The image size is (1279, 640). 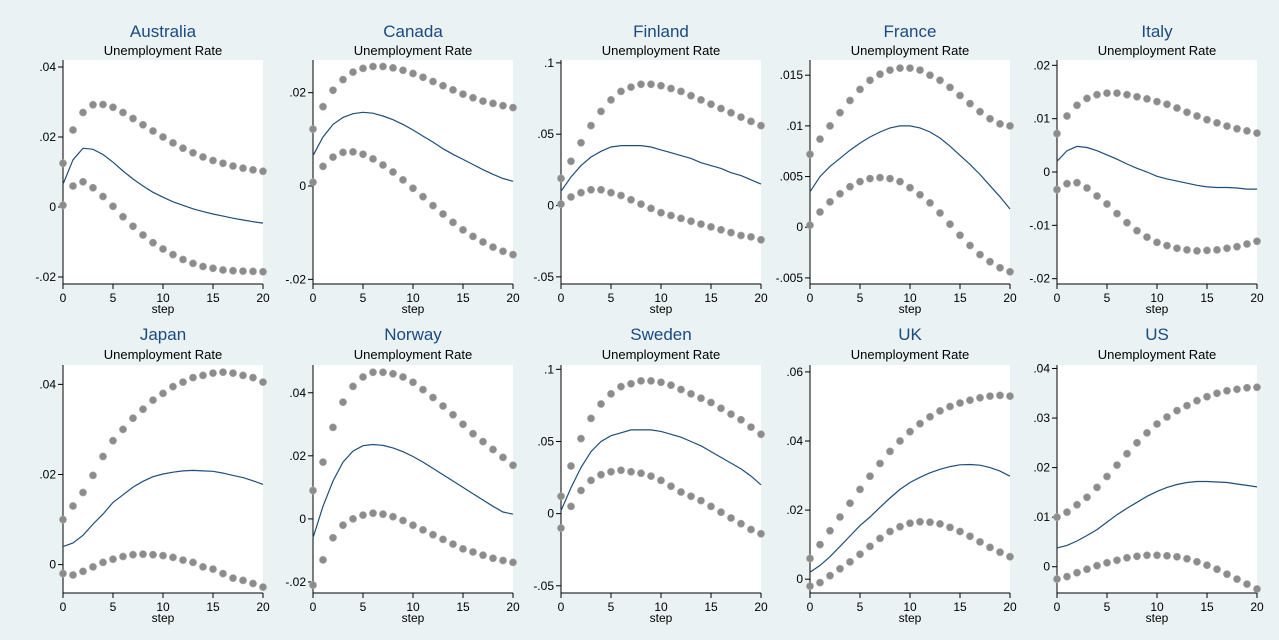 What do you see at coordinates (910, 31) in the screenshot?
I see `chart-title: France` at bounding box center [910, 31].